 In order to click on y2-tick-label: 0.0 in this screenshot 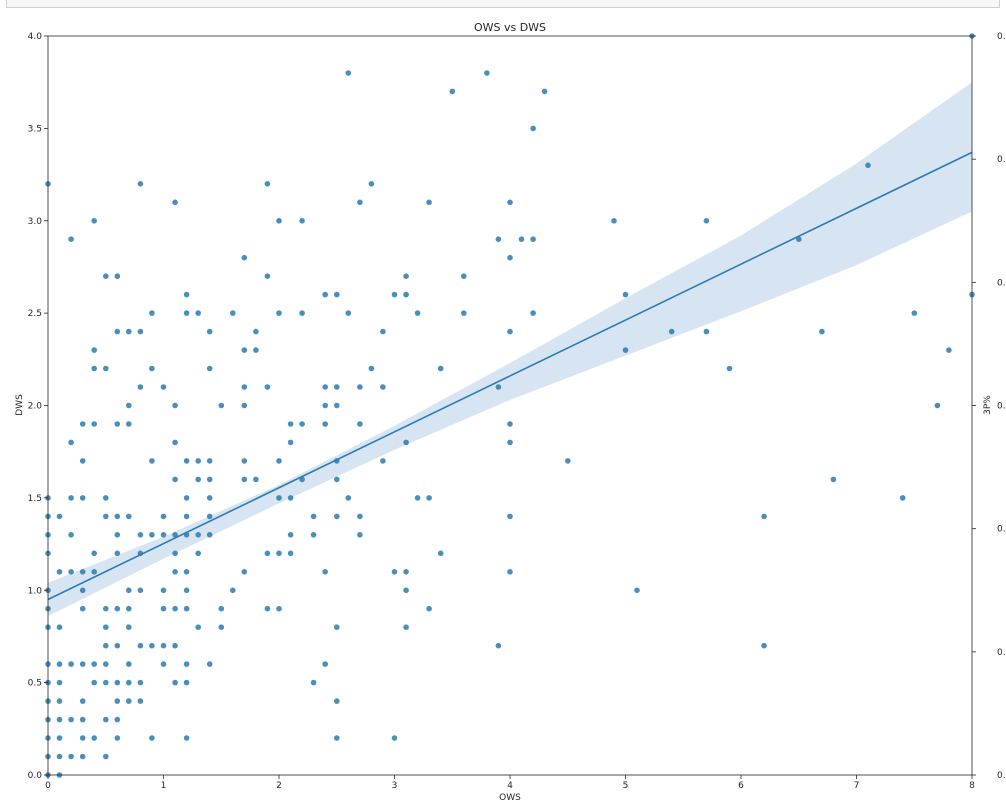, I will do `click(1001, 776)`.